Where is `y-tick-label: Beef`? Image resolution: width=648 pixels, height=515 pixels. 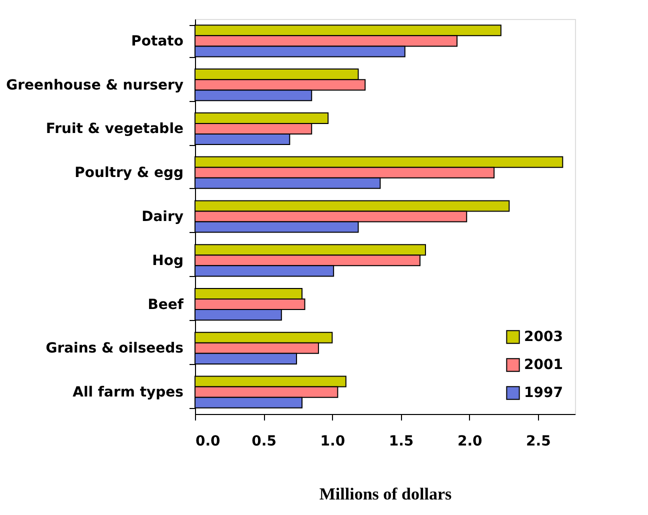
y-tick-label: Beef is located at coordinates (166, 304).